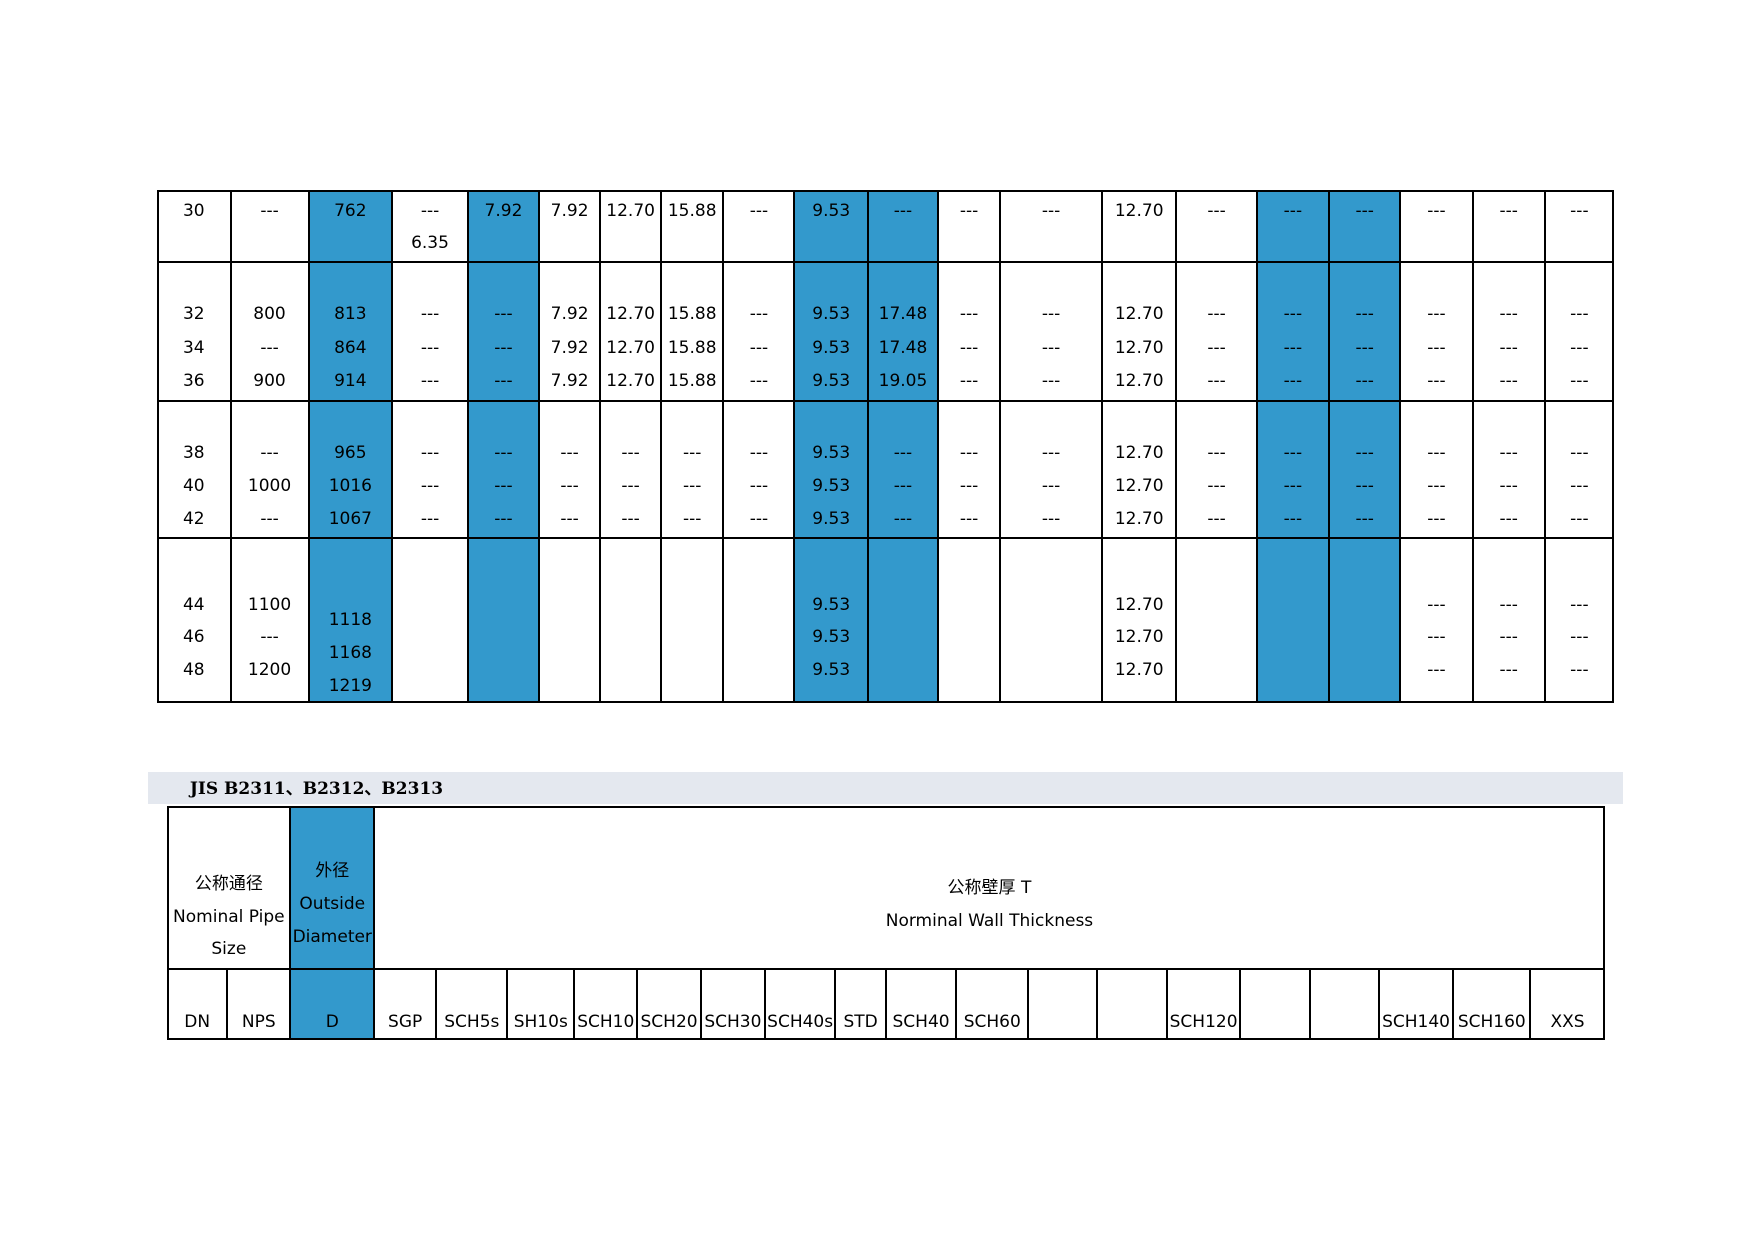 The height and width of the screenshot is (1241, 1754). I want to click on header-text: Outside, so click(332, 904).